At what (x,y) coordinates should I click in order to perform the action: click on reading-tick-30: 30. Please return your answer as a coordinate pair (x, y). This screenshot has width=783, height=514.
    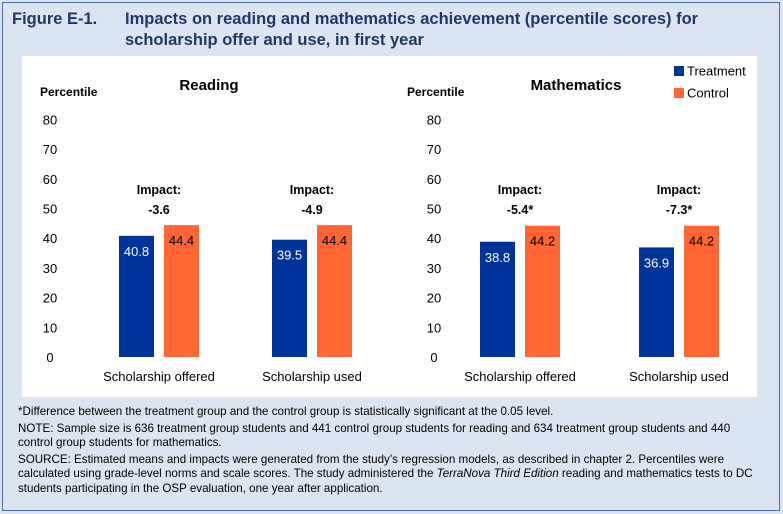
    Looking at the image, I should click on (50, 268).